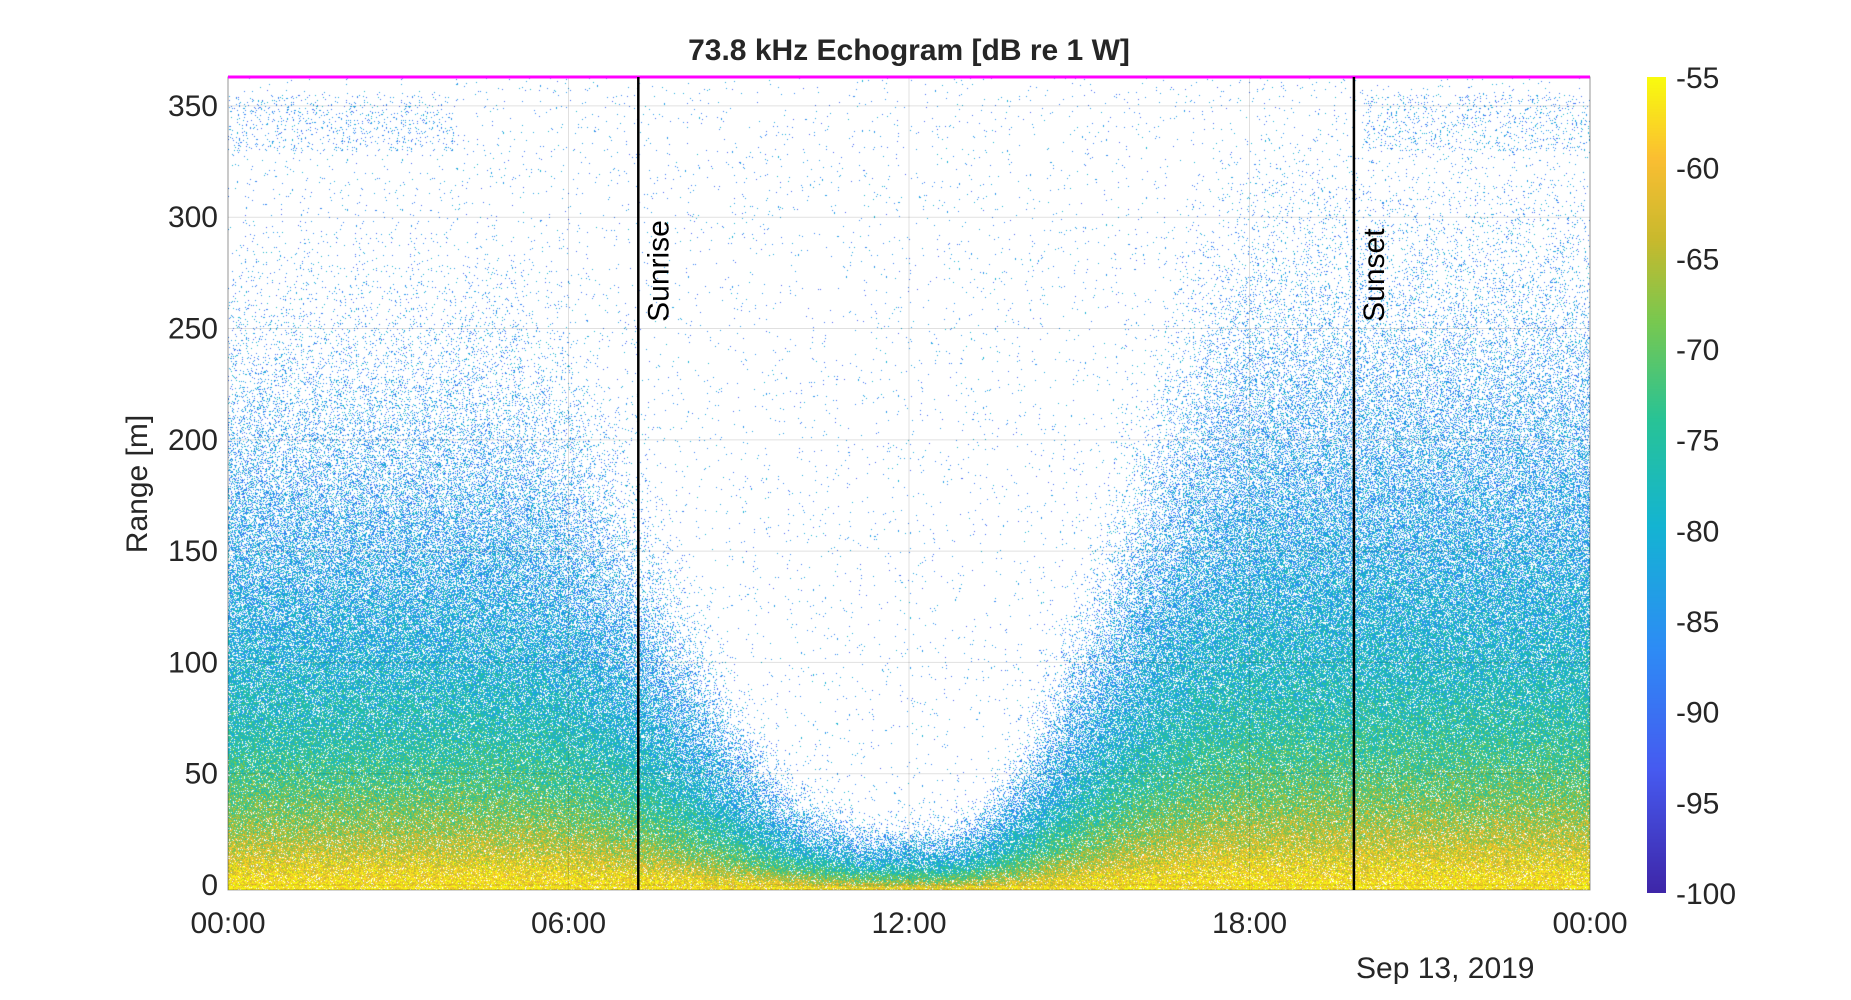 This screenshot has width=1851, height=1000. Describe the element at coordinates (1697, 350) in the screenshot. I see `colorbar-tick-label: -70` at that location.